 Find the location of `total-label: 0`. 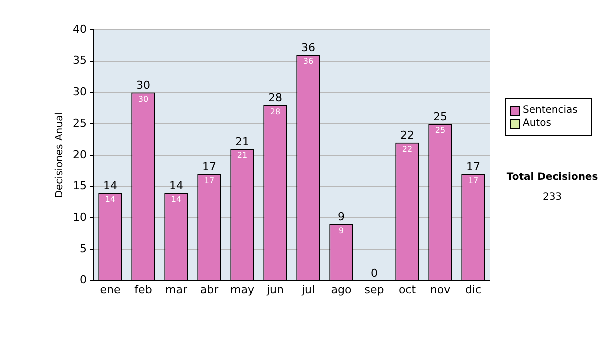

total-label: 0 is located at coordinates (374, 273).